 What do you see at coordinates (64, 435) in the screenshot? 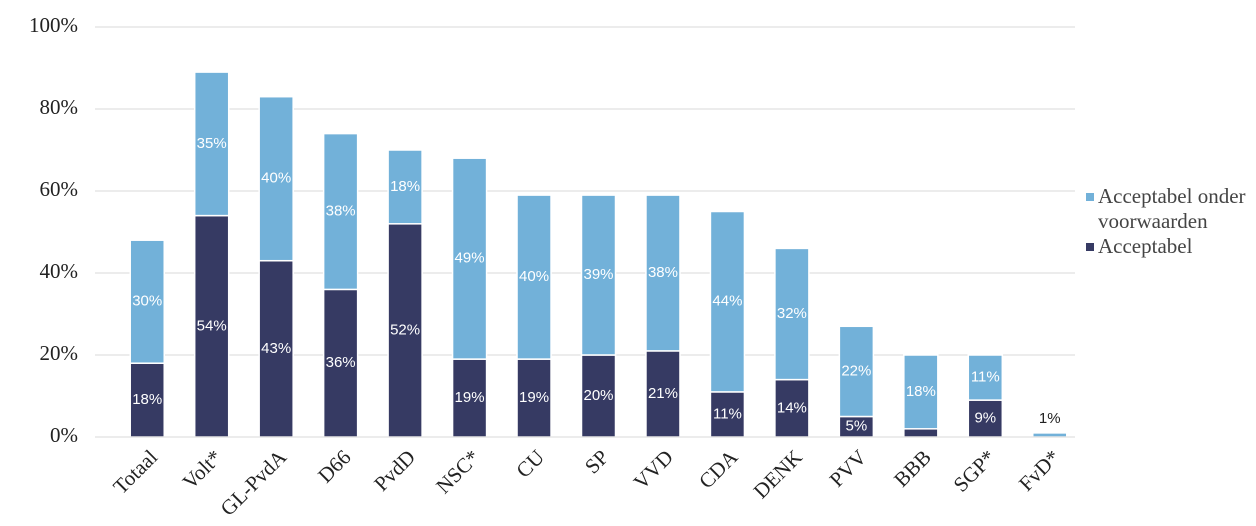
I see `y-tick-label: 0%` at bounding box center [64, 435].